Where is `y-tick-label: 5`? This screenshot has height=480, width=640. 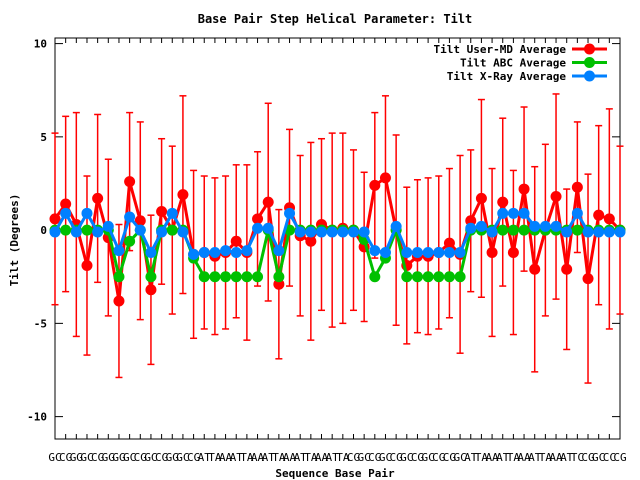
y-tick-label: 5 is located at coordinates (43, 137).